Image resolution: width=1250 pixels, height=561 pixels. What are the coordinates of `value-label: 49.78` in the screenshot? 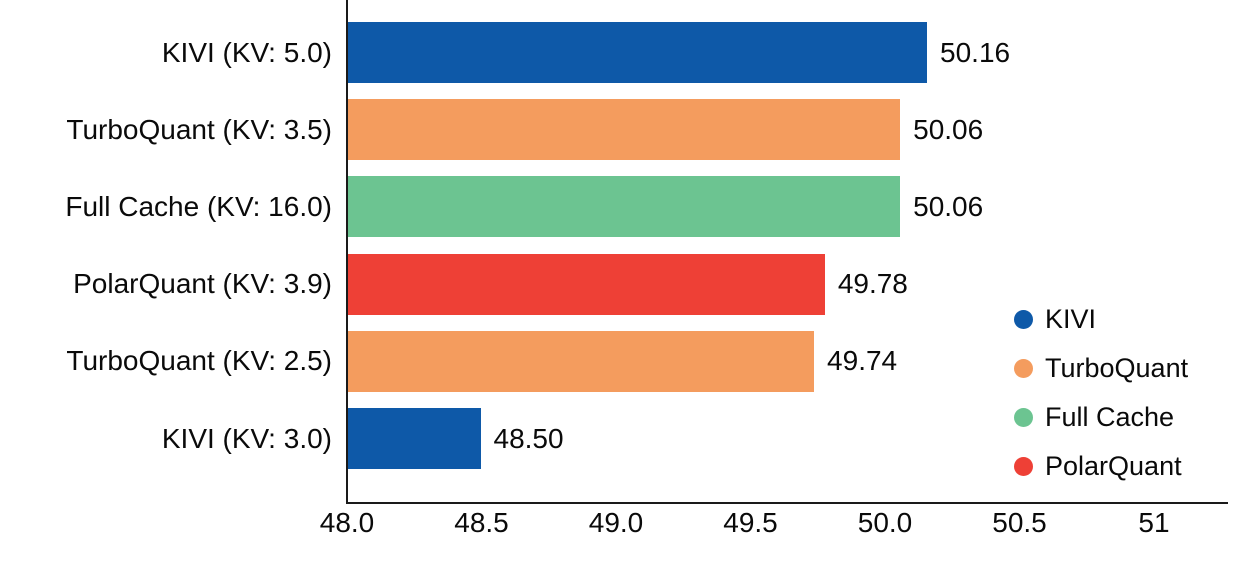 It's located at (872, 284).